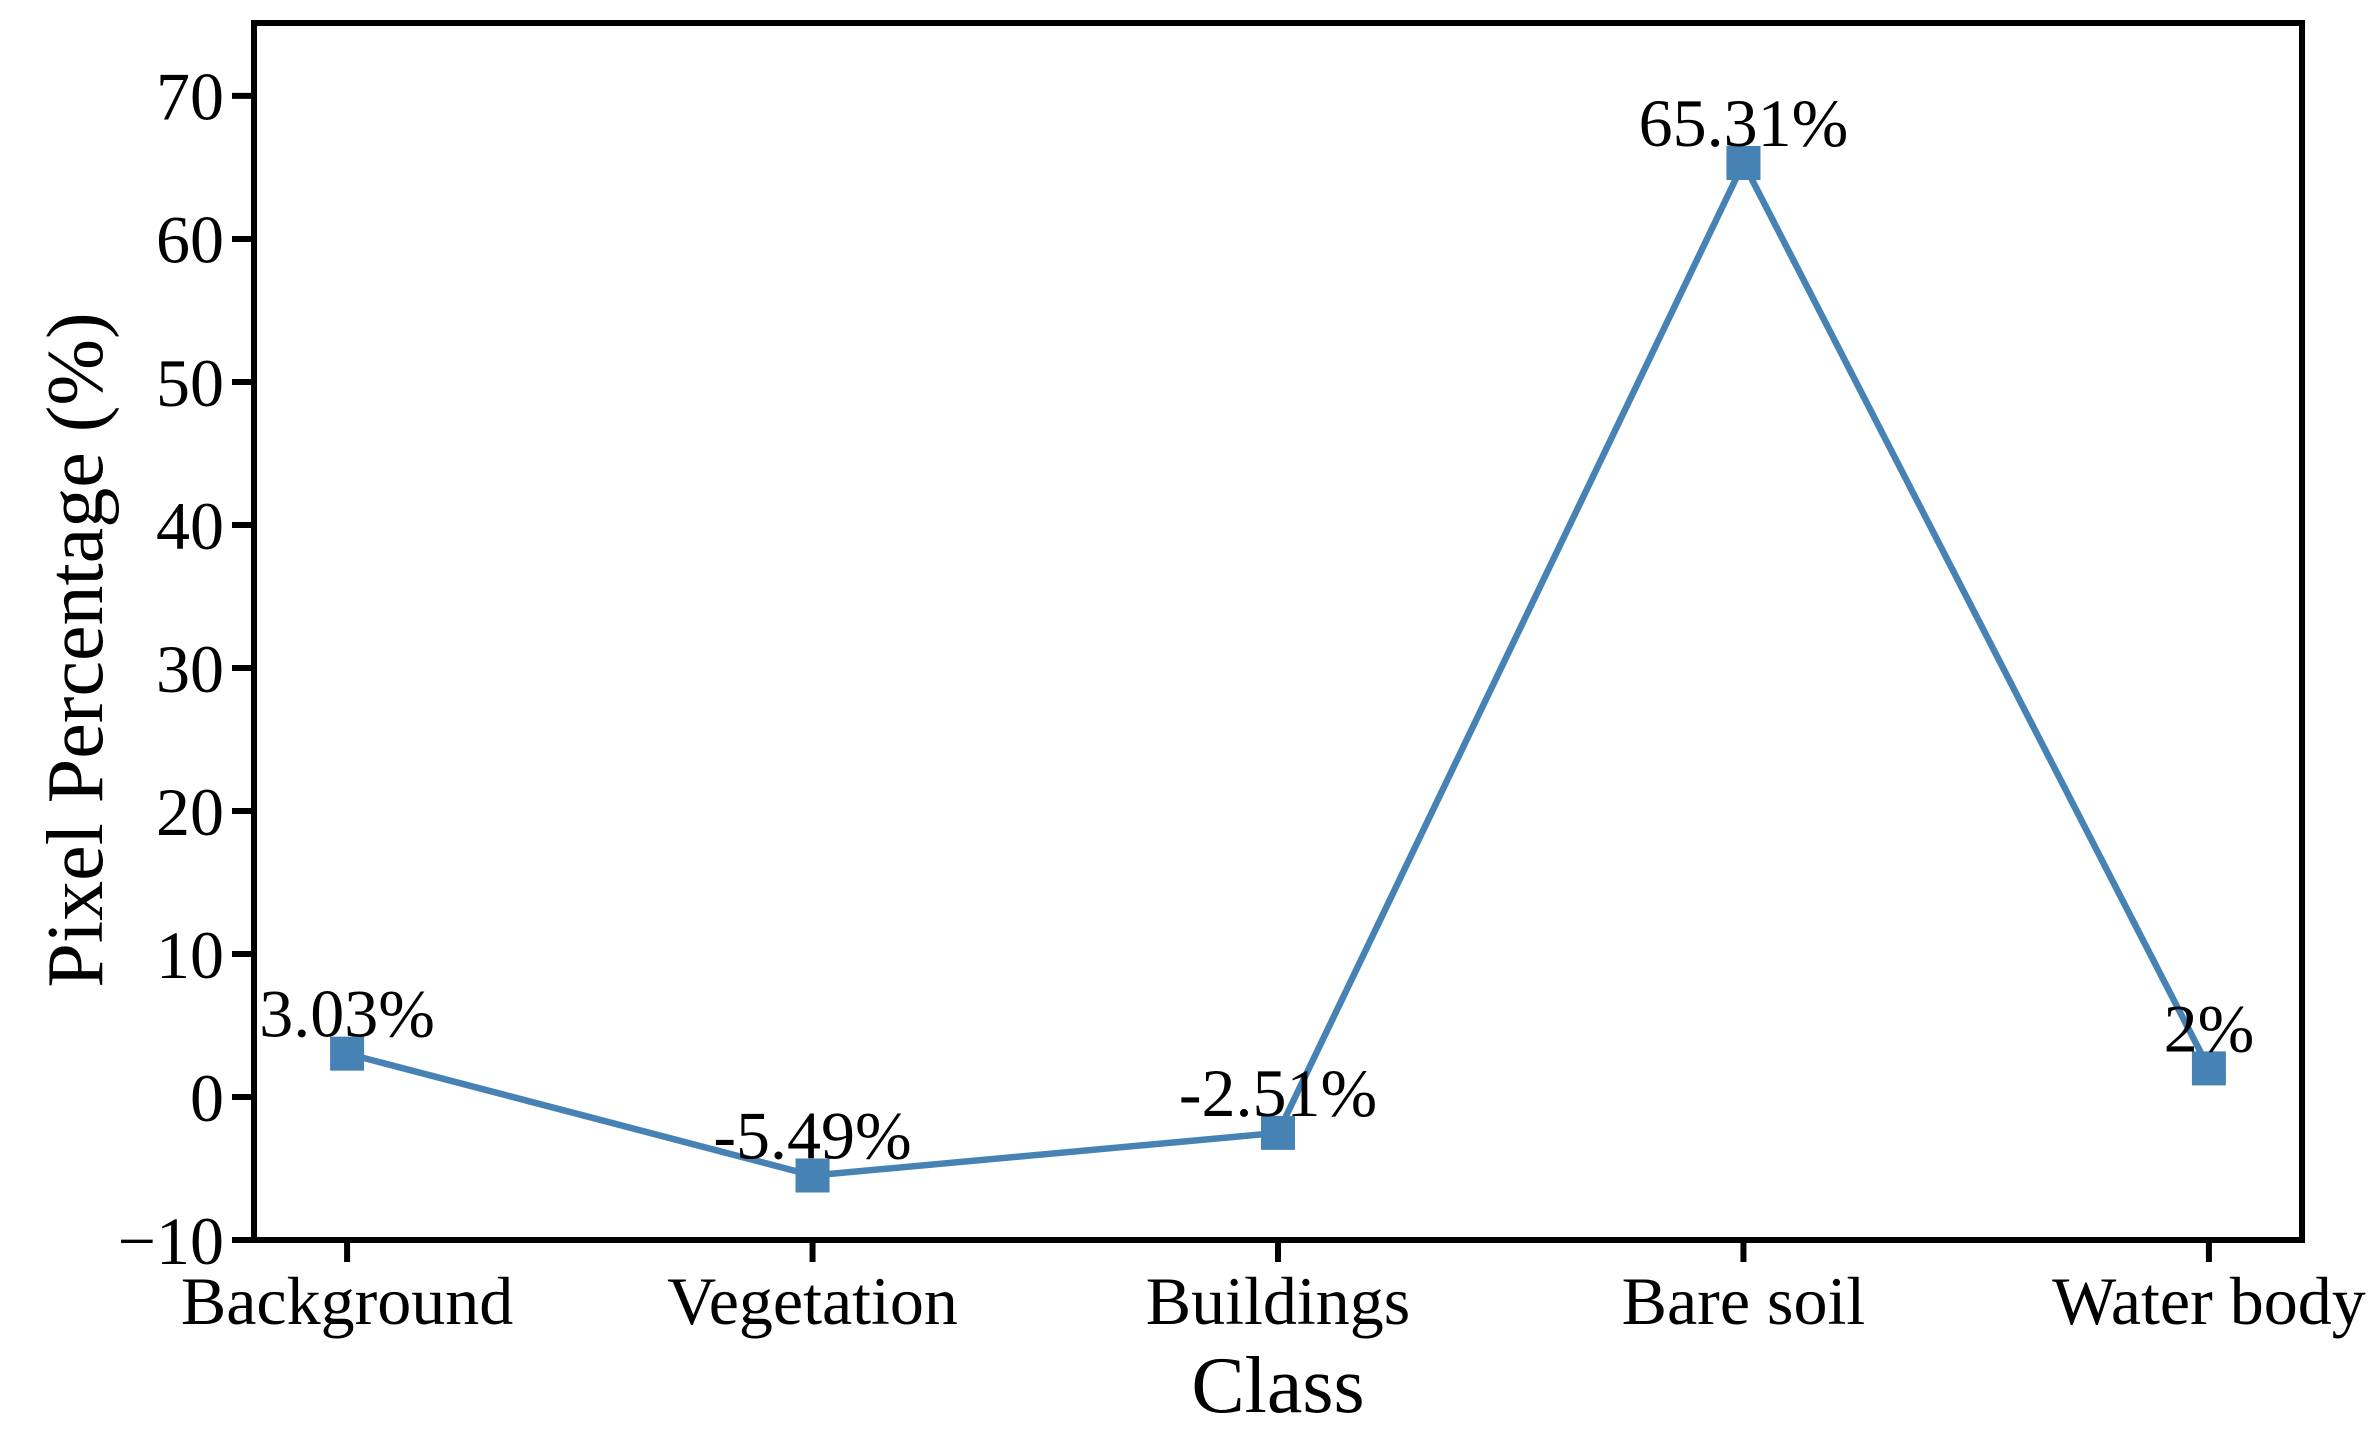  Describe the element at coordinates (171, 1241) in the screenshot. I see `y-tick-label: −10` at that location.